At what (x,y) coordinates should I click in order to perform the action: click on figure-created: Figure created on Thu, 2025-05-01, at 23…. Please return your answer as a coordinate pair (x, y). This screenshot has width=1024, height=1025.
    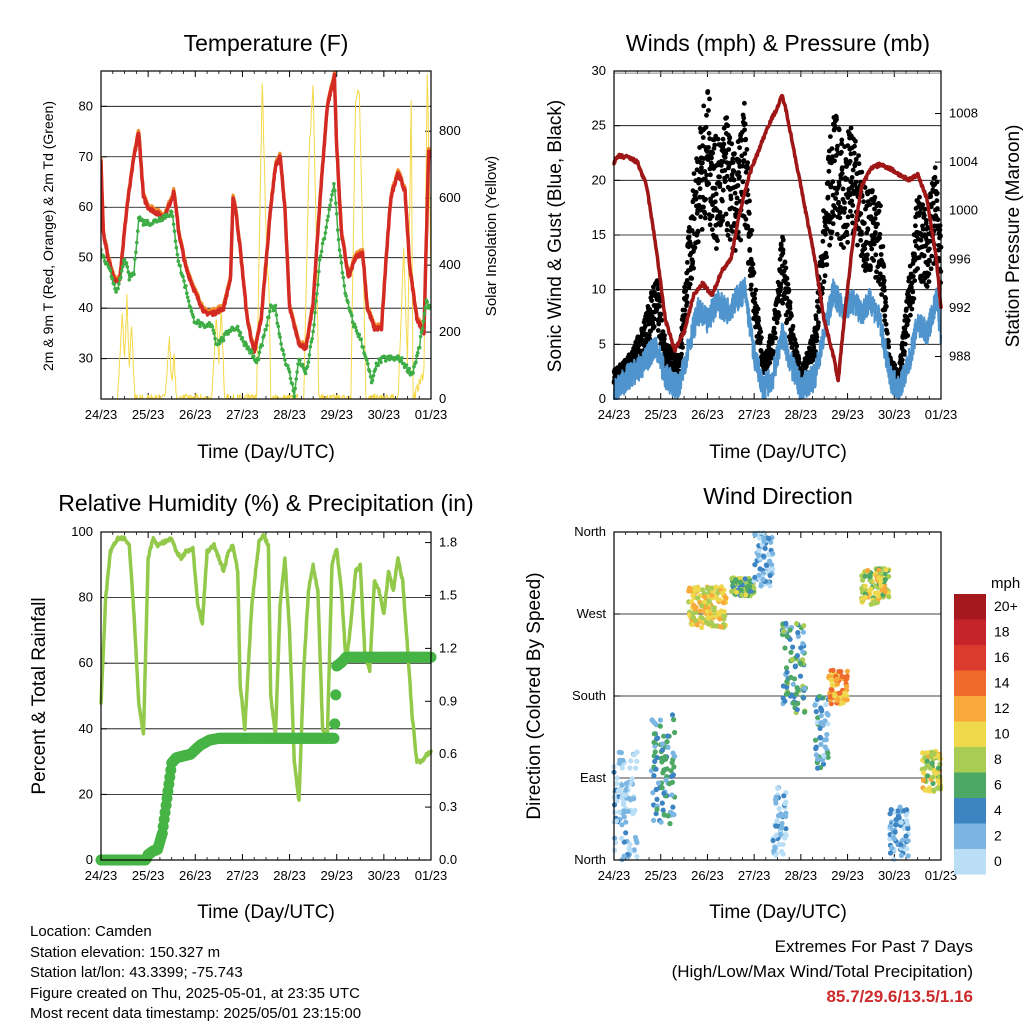
    Looking at the image, I should click on (195, 993).